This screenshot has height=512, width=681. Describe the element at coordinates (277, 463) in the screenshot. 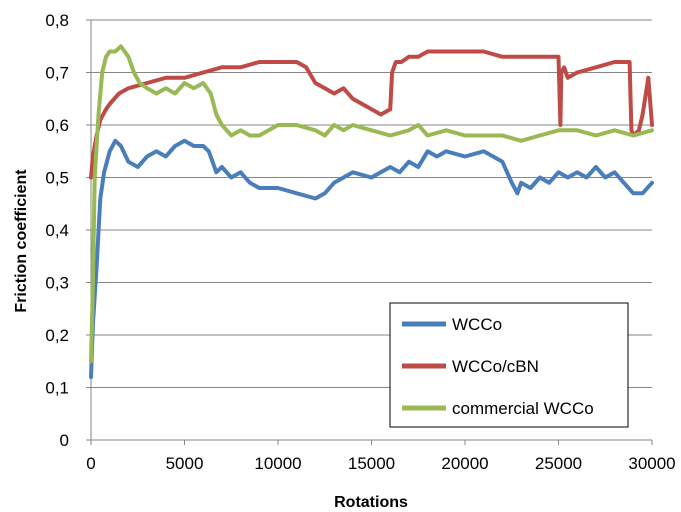

I see `x-tick-label: 10000` at that location.